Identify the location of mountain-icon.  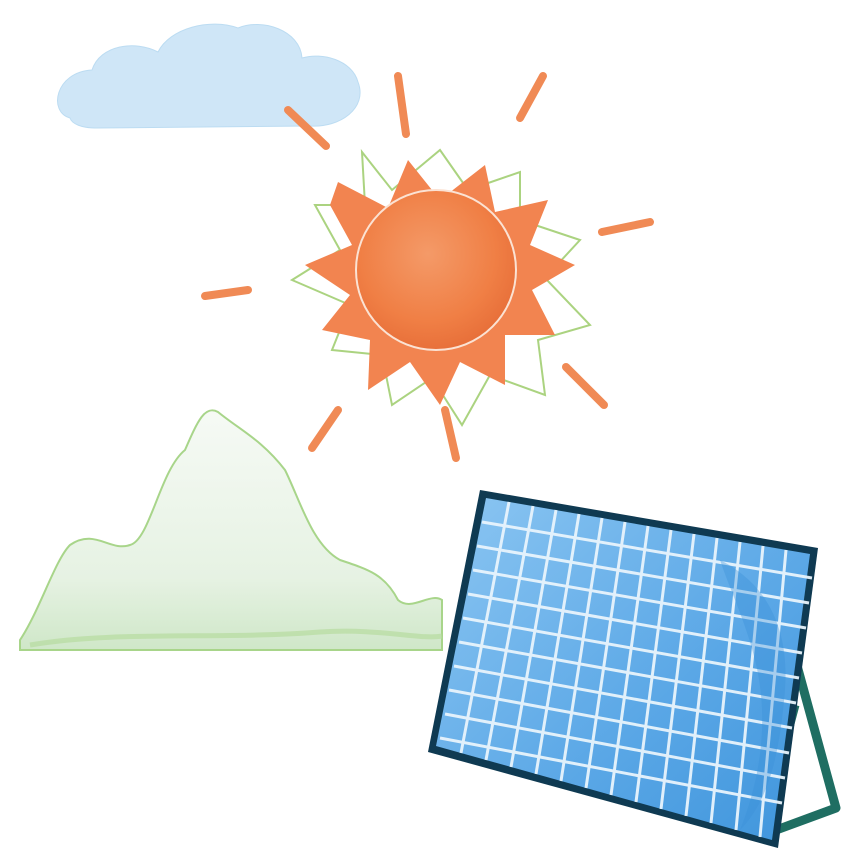
(231, 530).